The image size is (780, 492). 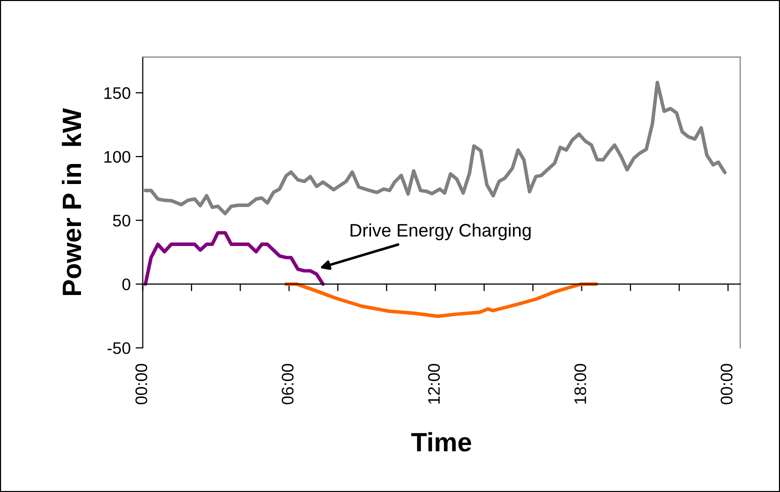 What do you see at coordinates (434, 384) in the screenshot?
I see `x-tick-label: 12:00` at bounding box center [434, 384].